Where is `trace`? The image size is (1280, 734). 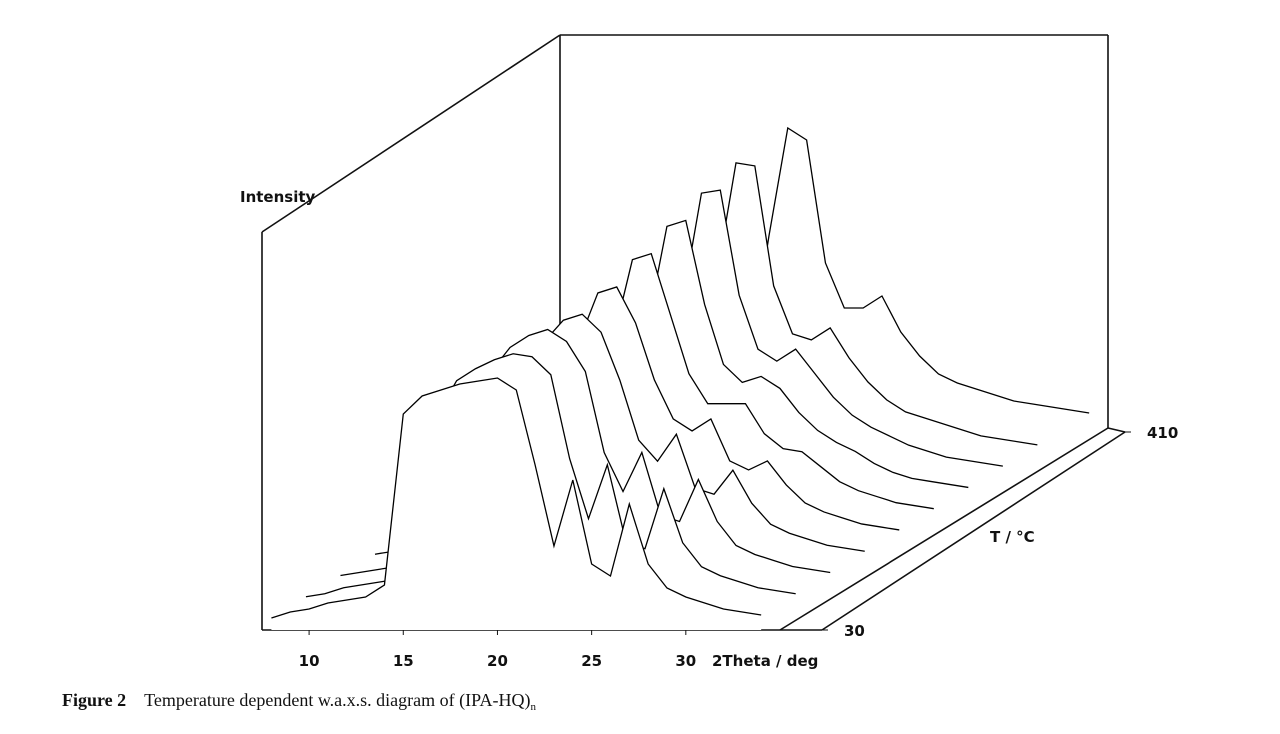
trace is located at coordinates (516, 498).